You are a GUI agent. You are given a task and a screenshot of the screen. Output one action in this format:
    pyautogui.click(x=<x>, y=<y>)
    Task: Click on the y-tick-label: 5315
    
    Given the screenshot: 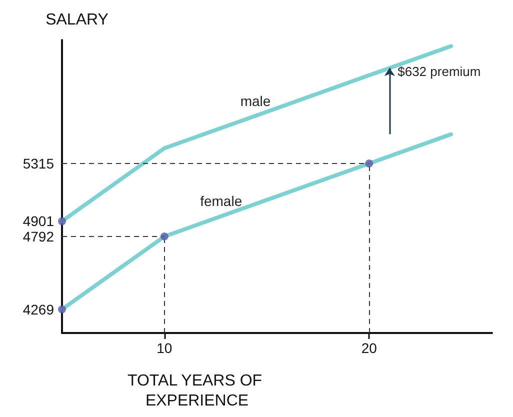 What is the action you would take?
    pyautogui.click(x=38, y=163)
    